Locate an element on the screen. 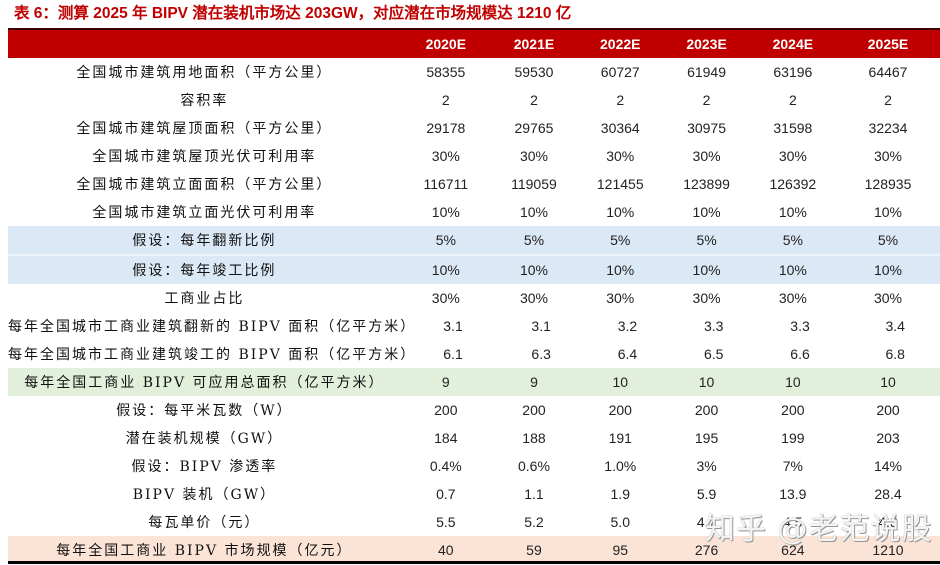 Image resolution: width=940 pixels, height=565 pixels. row-label: 全国城市建筑立面面积（平方公里） is located at coordinates (204, 185).